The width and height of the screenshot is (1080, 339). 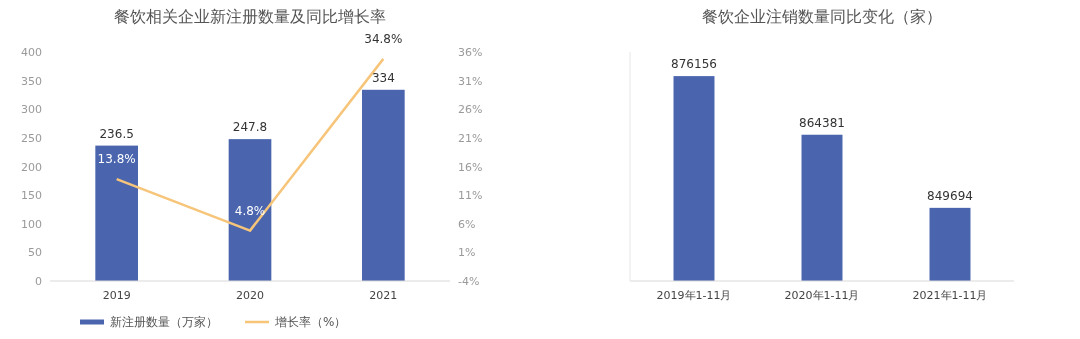 I want to click on chart-title: 餐饮企业注销数量同比变化（家）, so click(x=822, y=16).